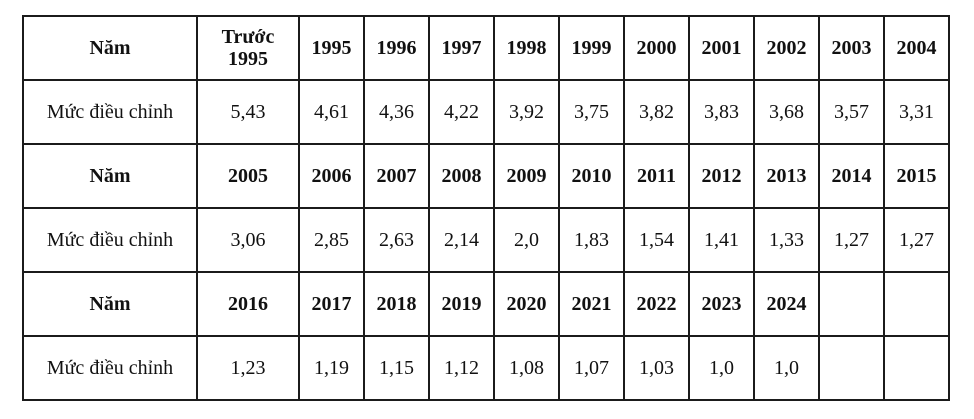 The height and width of the screenshot is (419, 974). I want to click on value-cell: 2,63, so click(396, 240).